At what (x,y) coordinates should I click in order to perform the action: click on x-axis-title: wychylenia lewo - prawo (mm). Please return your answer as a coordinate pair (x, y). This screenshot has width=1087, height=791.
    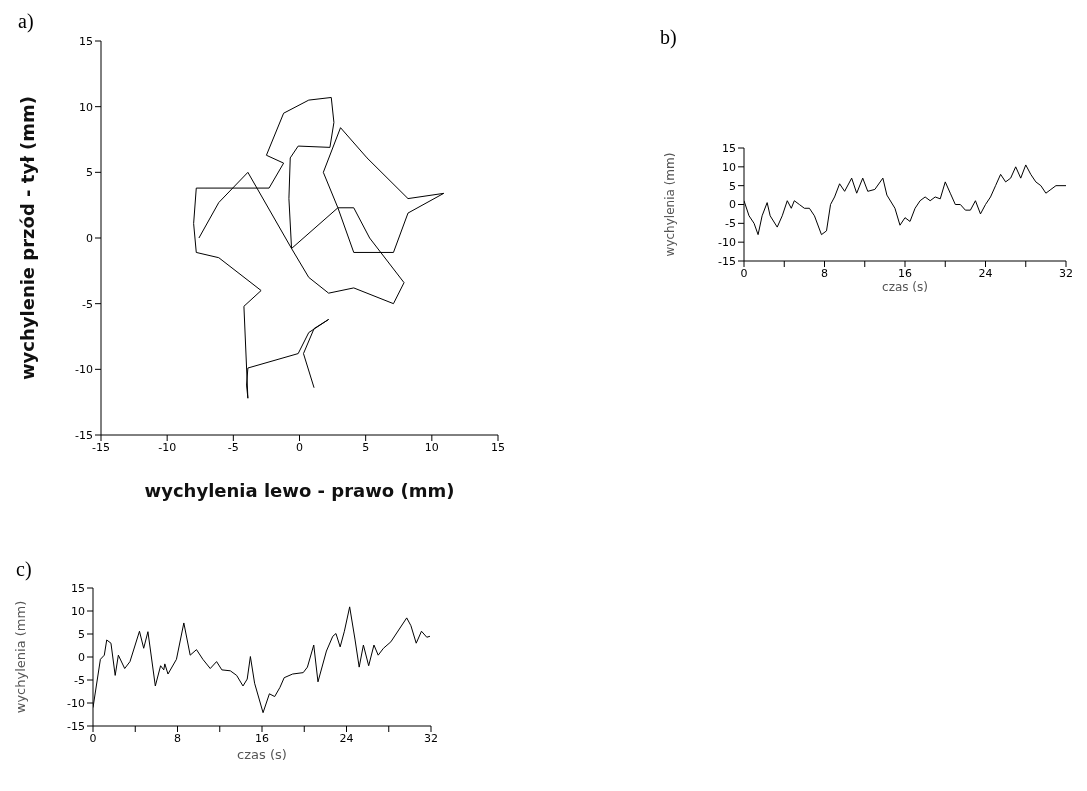
    Looking at the image, I should click on (299, 490).